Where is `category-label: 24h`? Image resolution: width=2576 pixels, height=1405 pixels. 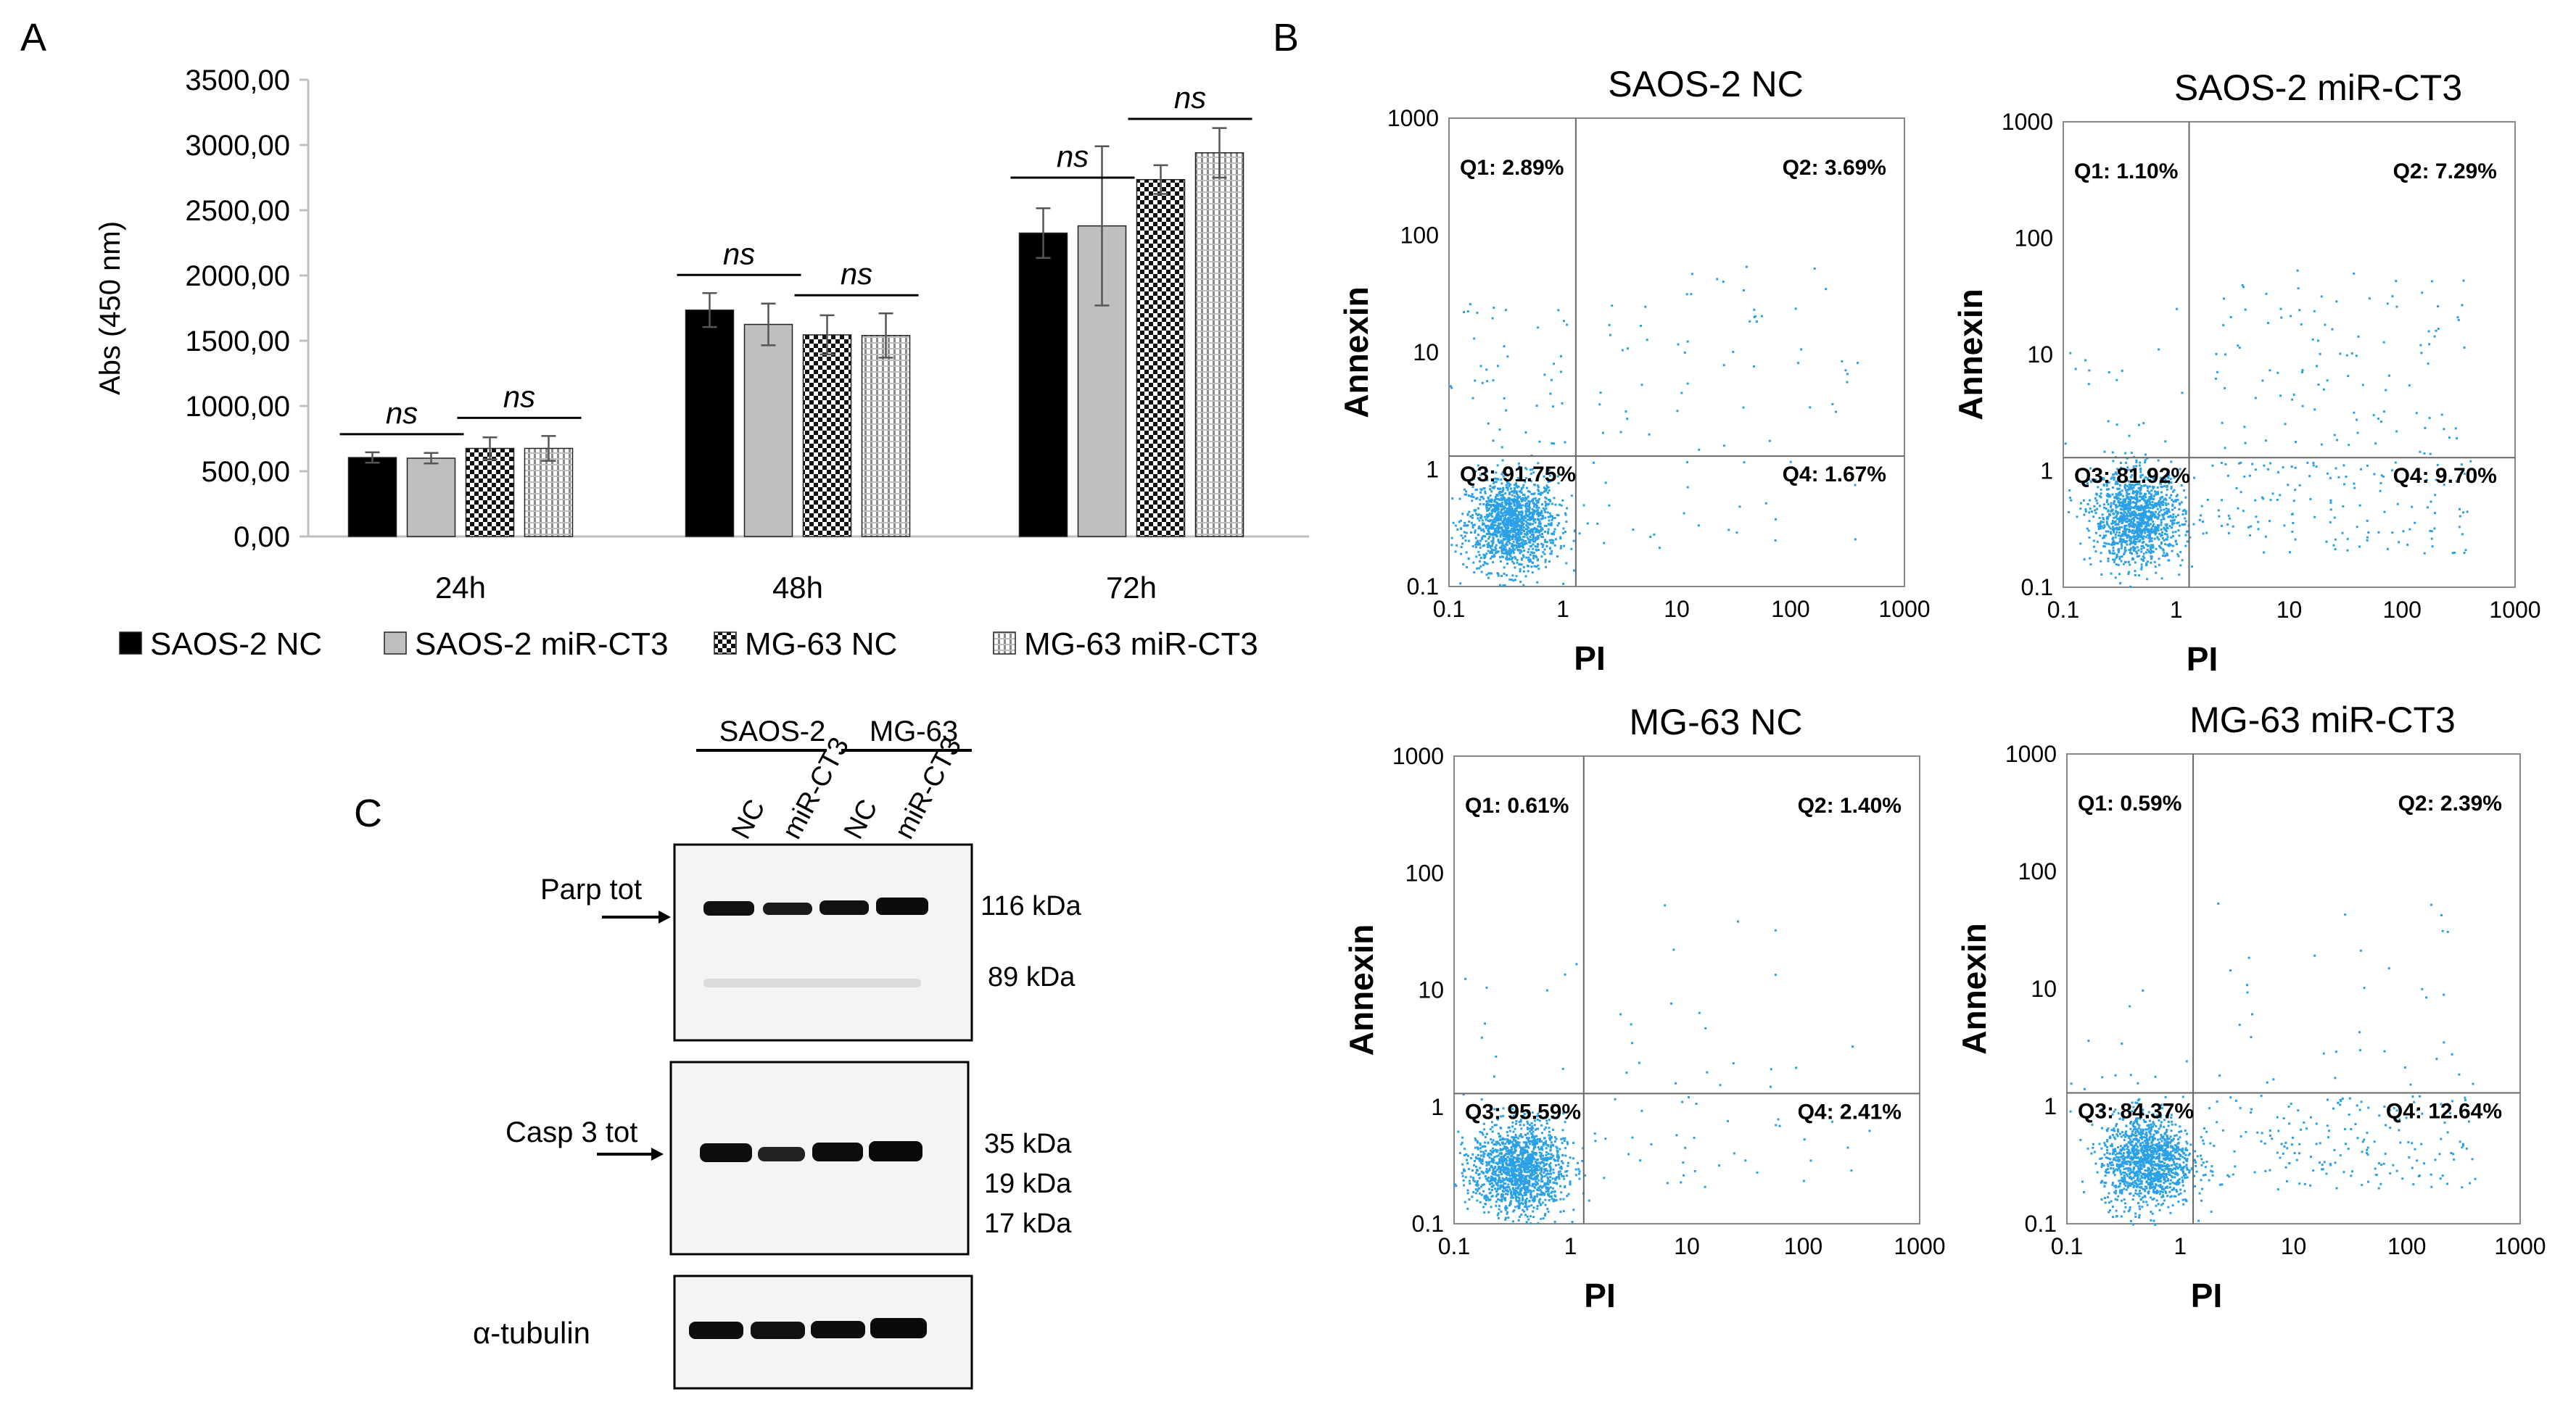
category-label: 24h is located at coordinates (460, 588).